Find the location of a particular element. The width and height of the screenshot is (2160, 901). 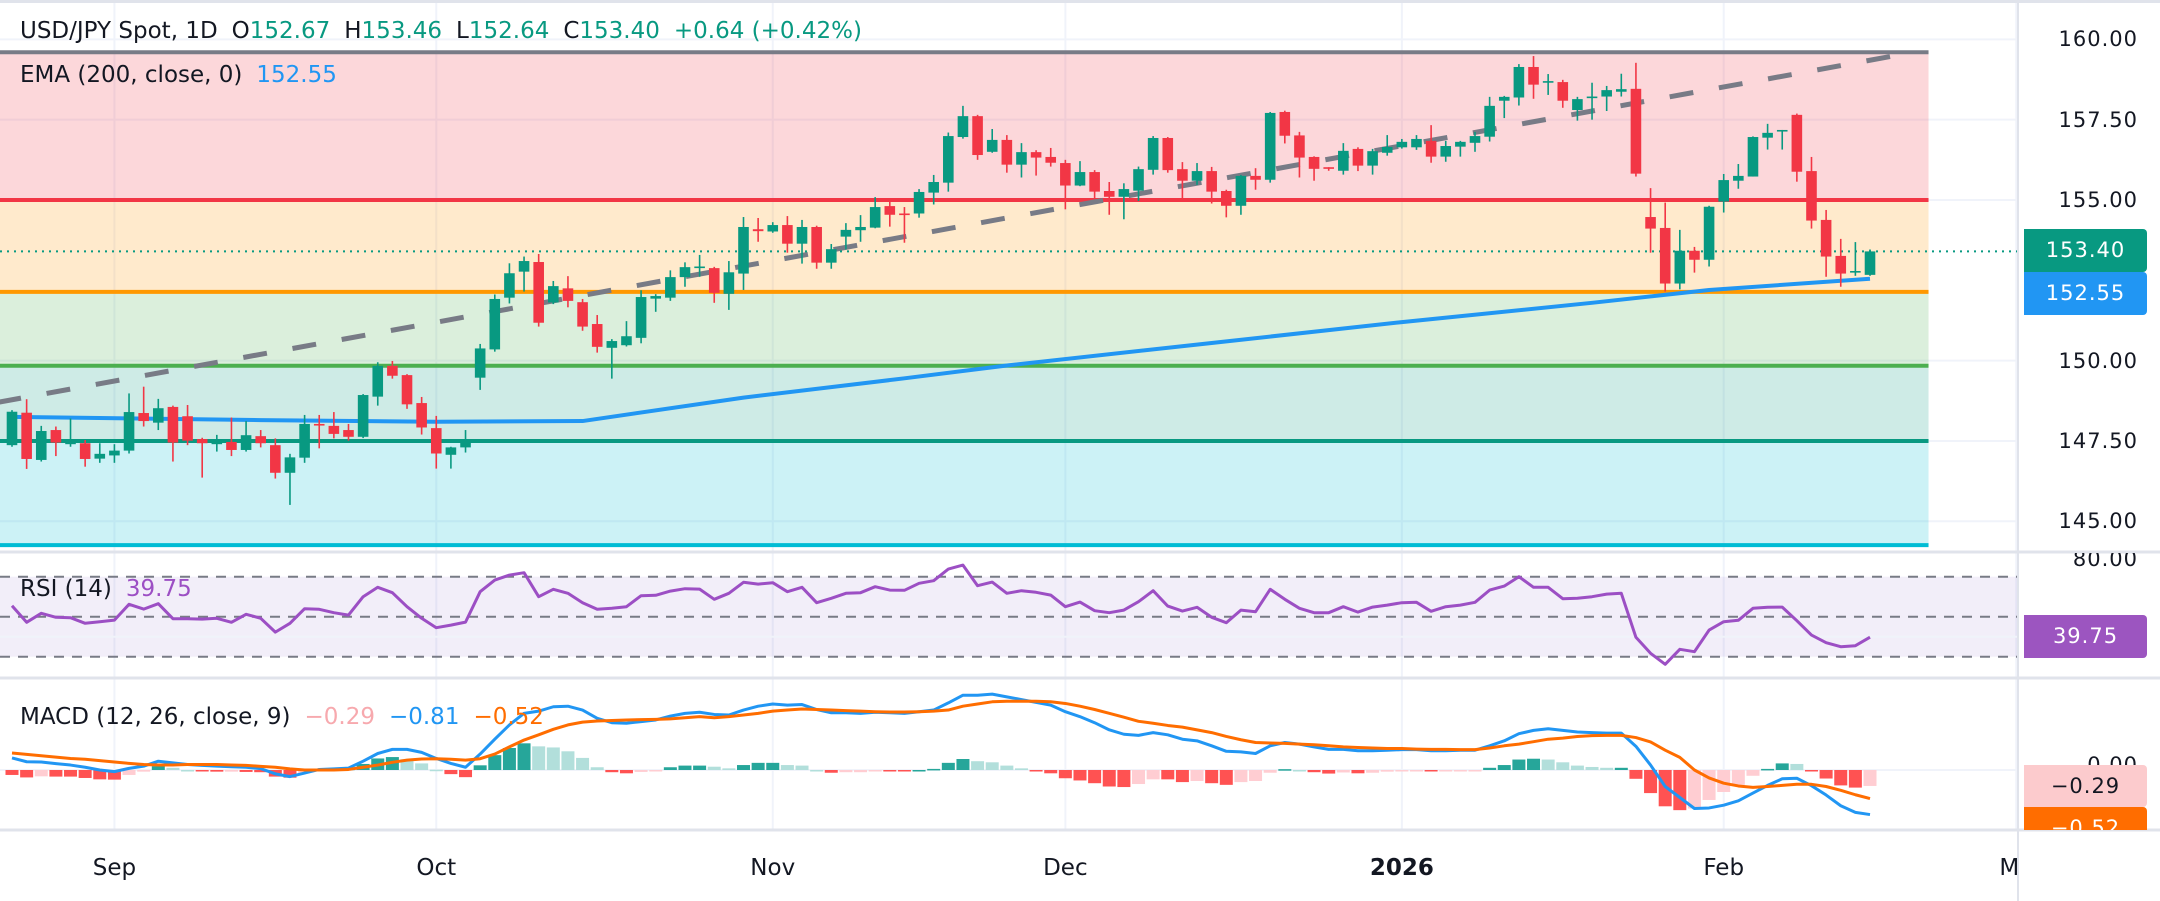

time-axis: Sep Oct Nov Dec 2026 Feb Ma is located at coordinates (1009, 865).